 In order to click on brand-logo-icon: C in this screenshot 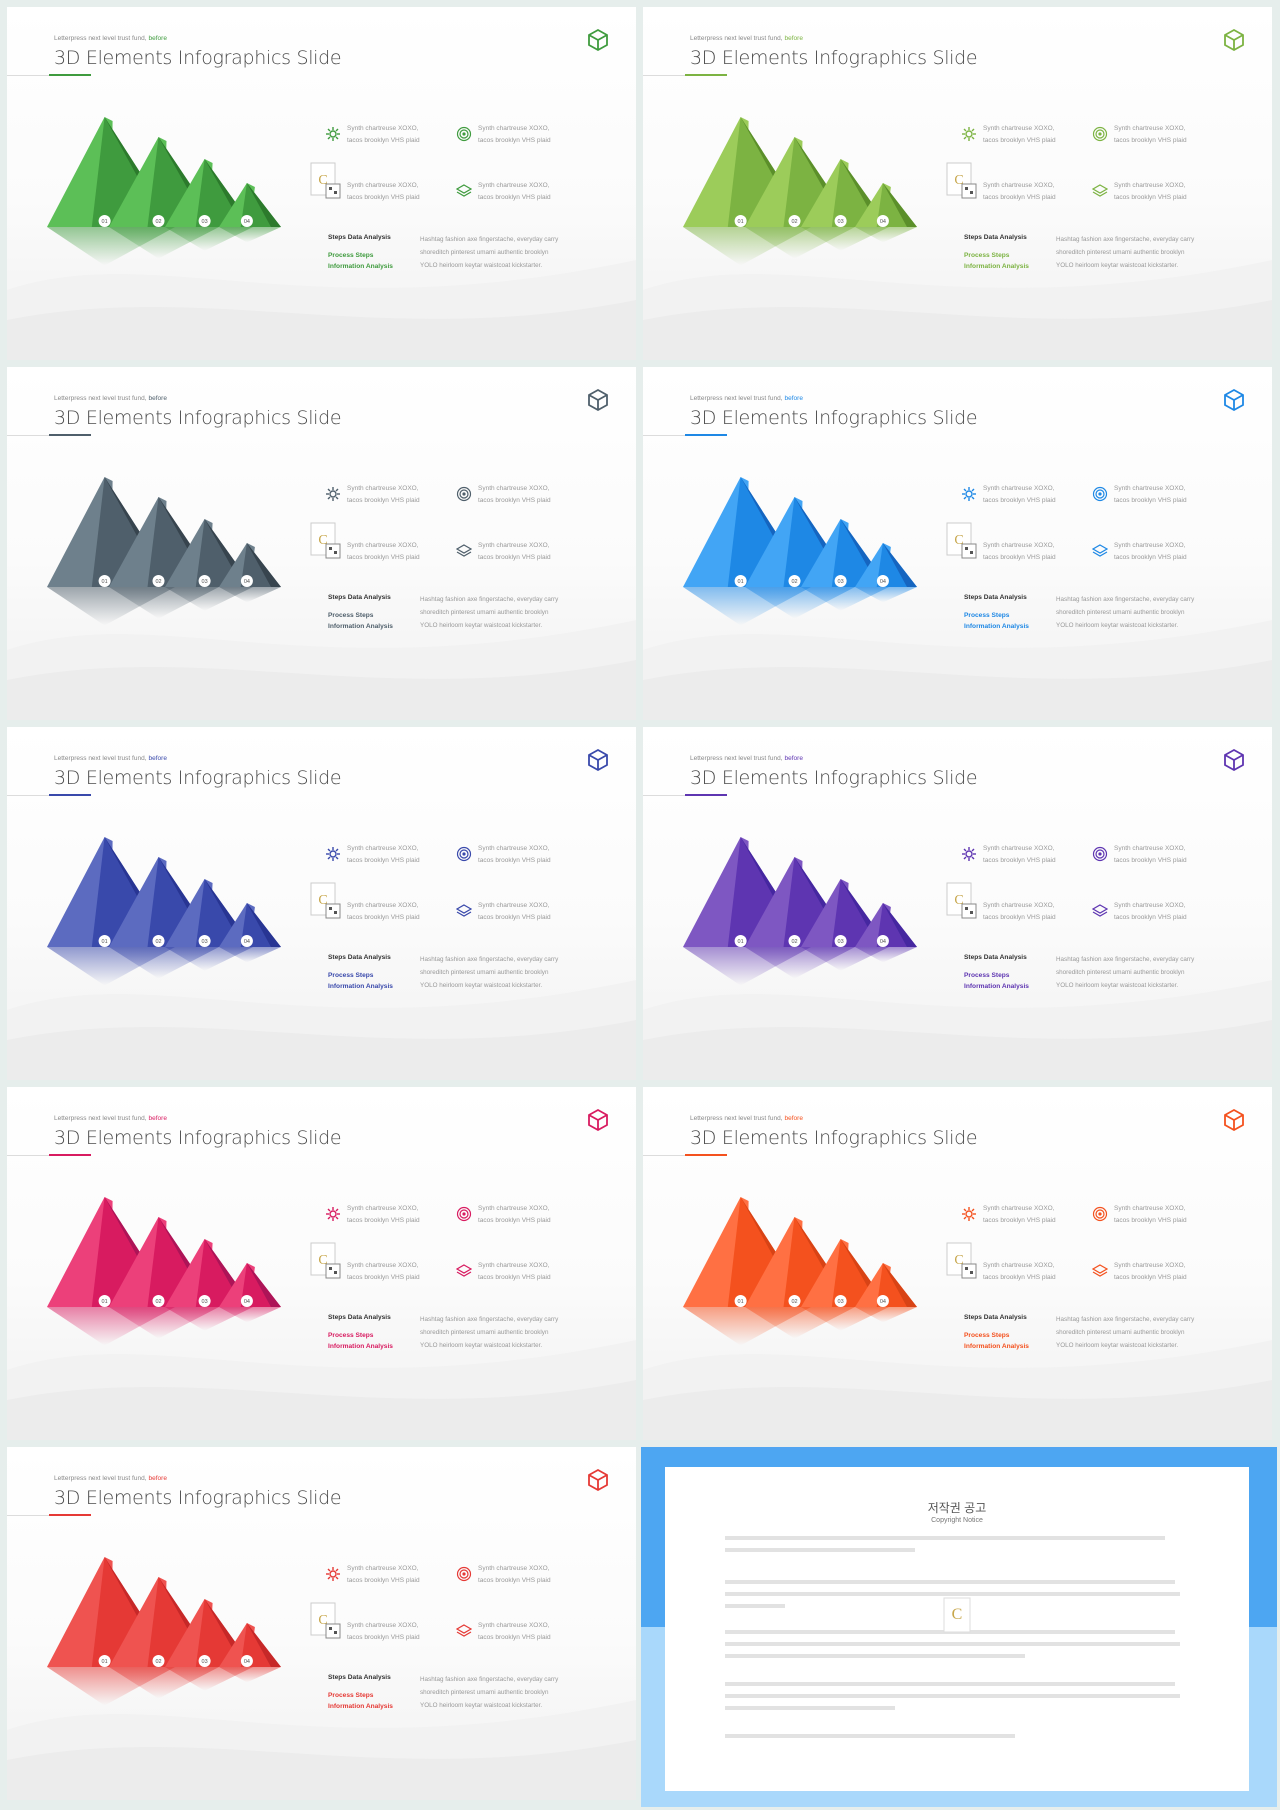, I will do `click(957, 1615)`.